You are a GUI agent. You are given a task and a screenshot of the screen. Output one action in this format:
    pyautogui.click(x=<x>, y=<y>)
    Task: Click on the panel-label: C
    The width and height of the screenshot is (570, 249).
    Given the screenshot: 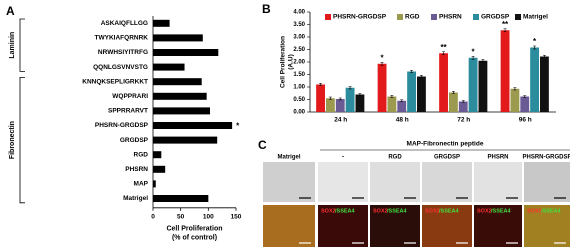 What is the action you would take?
    pyautogui.click(x=262, y=145)
    